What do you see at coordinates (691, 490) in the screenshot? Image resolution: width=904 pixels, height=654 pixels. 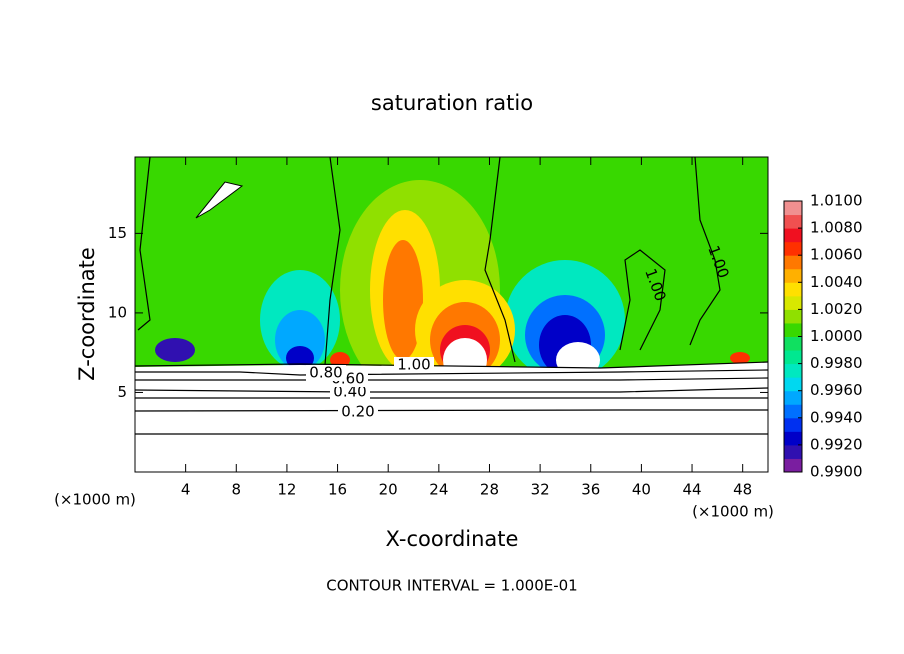 I see `x-tick-label: 44` at bounding box center [691, 490].